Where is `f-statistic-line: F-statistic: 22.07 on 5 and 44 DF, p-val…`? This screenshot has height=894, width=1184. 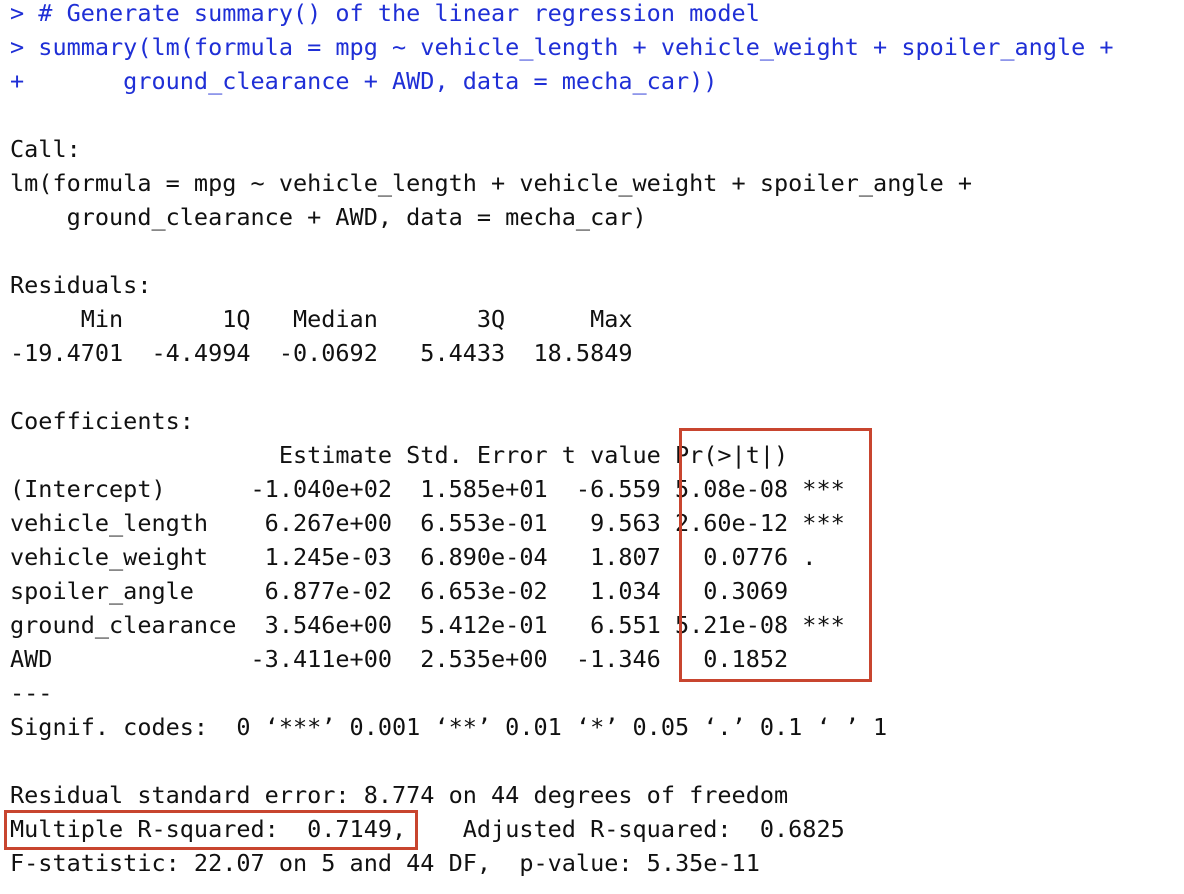
f-statistic-line: F-statistic: 22.07 on 5 and 44 DF, p-val… is located at coordinates (385, 863).